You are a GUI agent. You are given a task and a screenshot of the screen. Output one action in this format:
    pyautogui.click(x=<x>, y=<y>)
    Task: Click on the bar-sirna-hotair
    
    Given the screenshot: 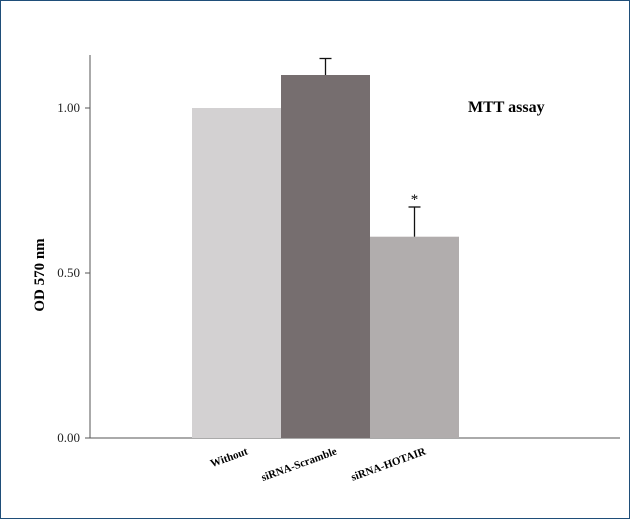 What is the action you would take?
    pyautogui.click(x=414, y=337)
    